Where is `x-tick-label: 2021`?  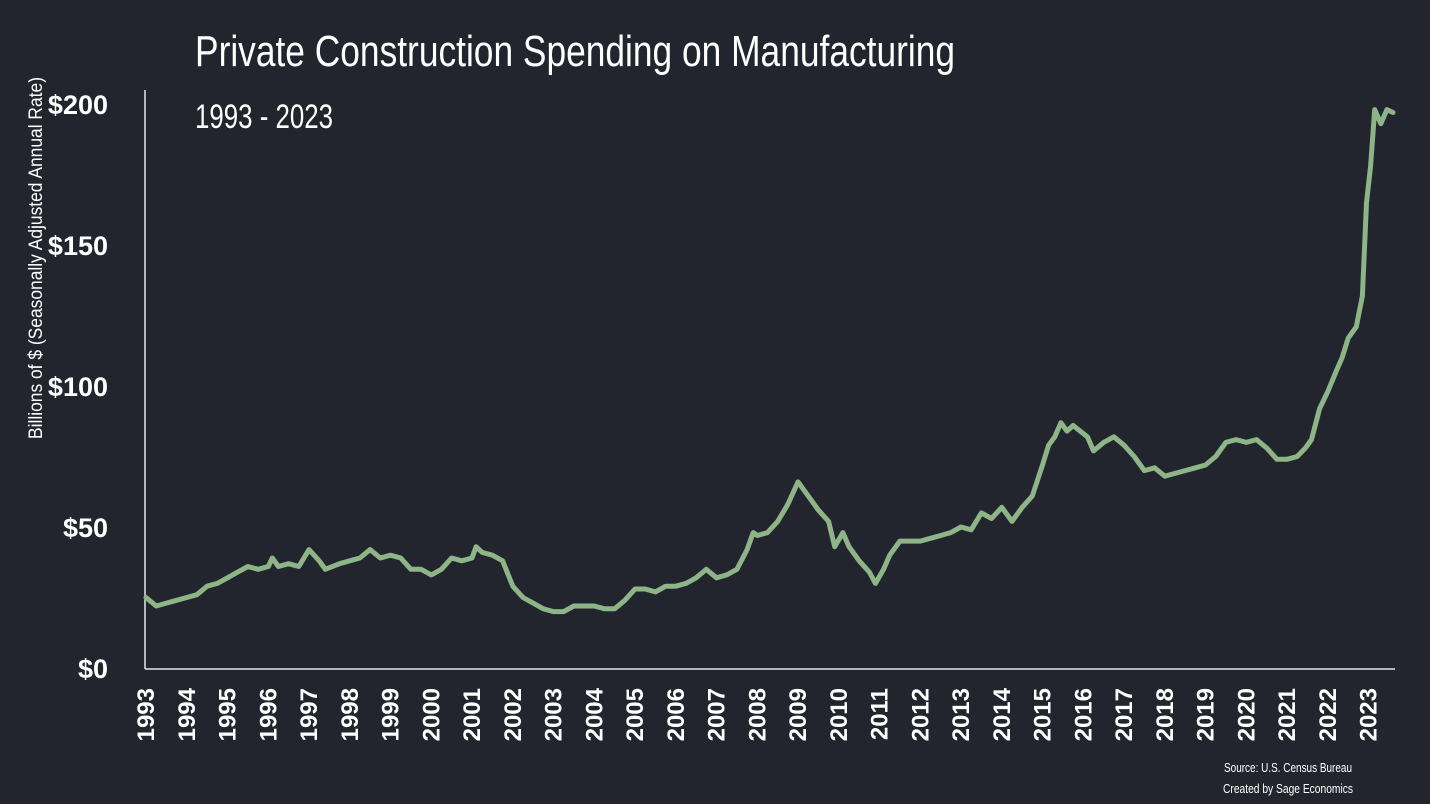 x-tick-label: 2021 is located at coordinates (1287, 714).